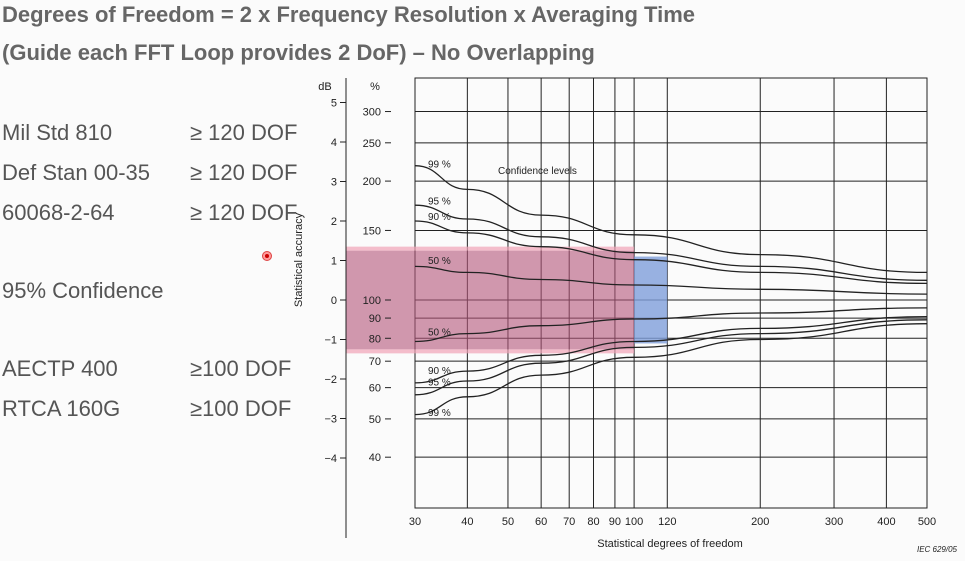 This screenshot has width=965, height=561. I want to click on x-tick-label: 400, so click(886, 522).